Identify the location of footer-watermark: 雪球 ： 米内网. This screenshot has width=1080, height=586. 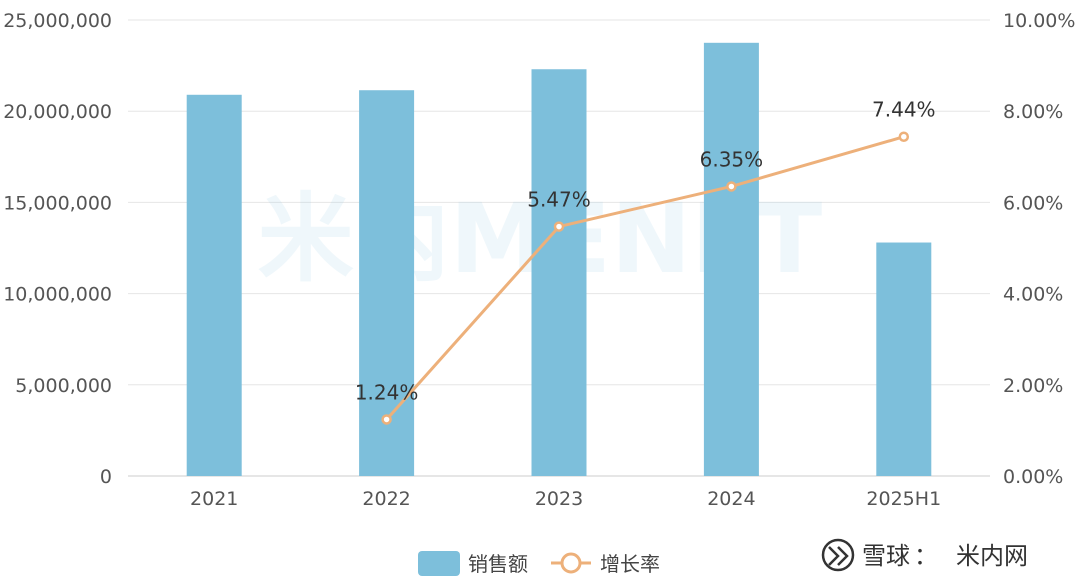
(924, 555).